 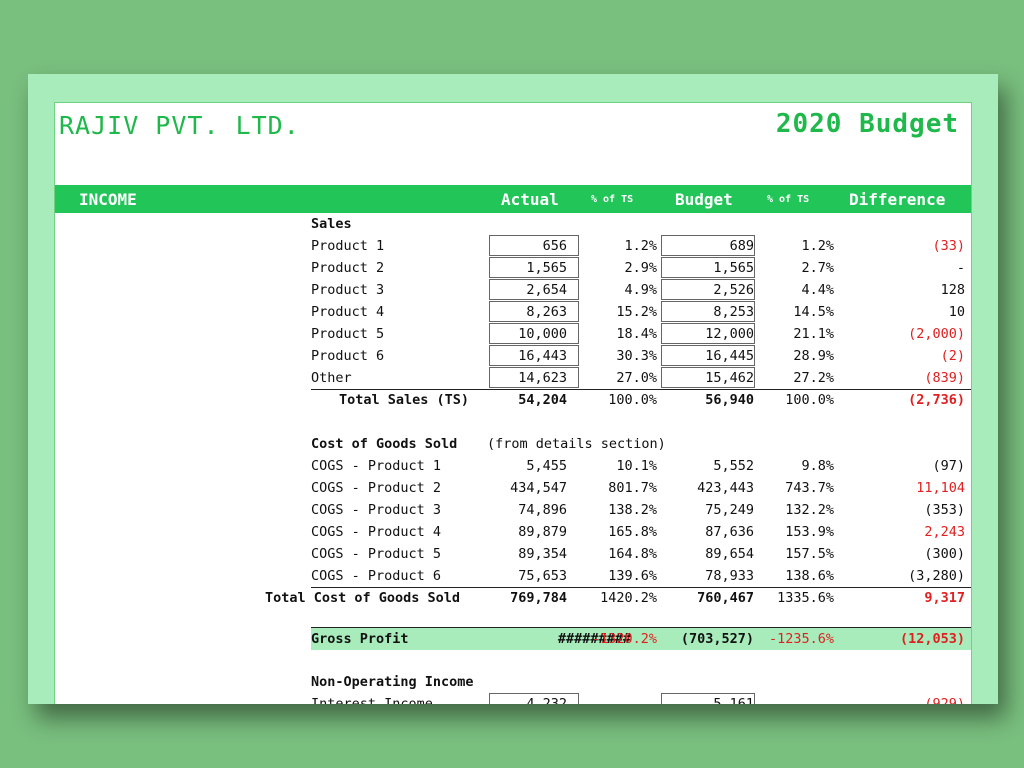 I want to click on row-pct-actual: 164.8%, so click(x=632, y=554).